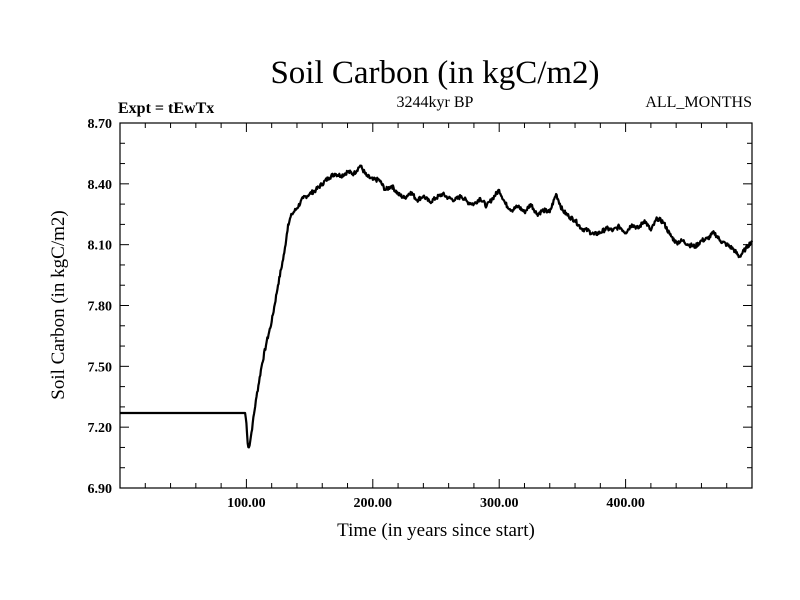 This screenshot has width=800, height=600. I want to click on y-tick-label: 6.90, so click(100, 489).